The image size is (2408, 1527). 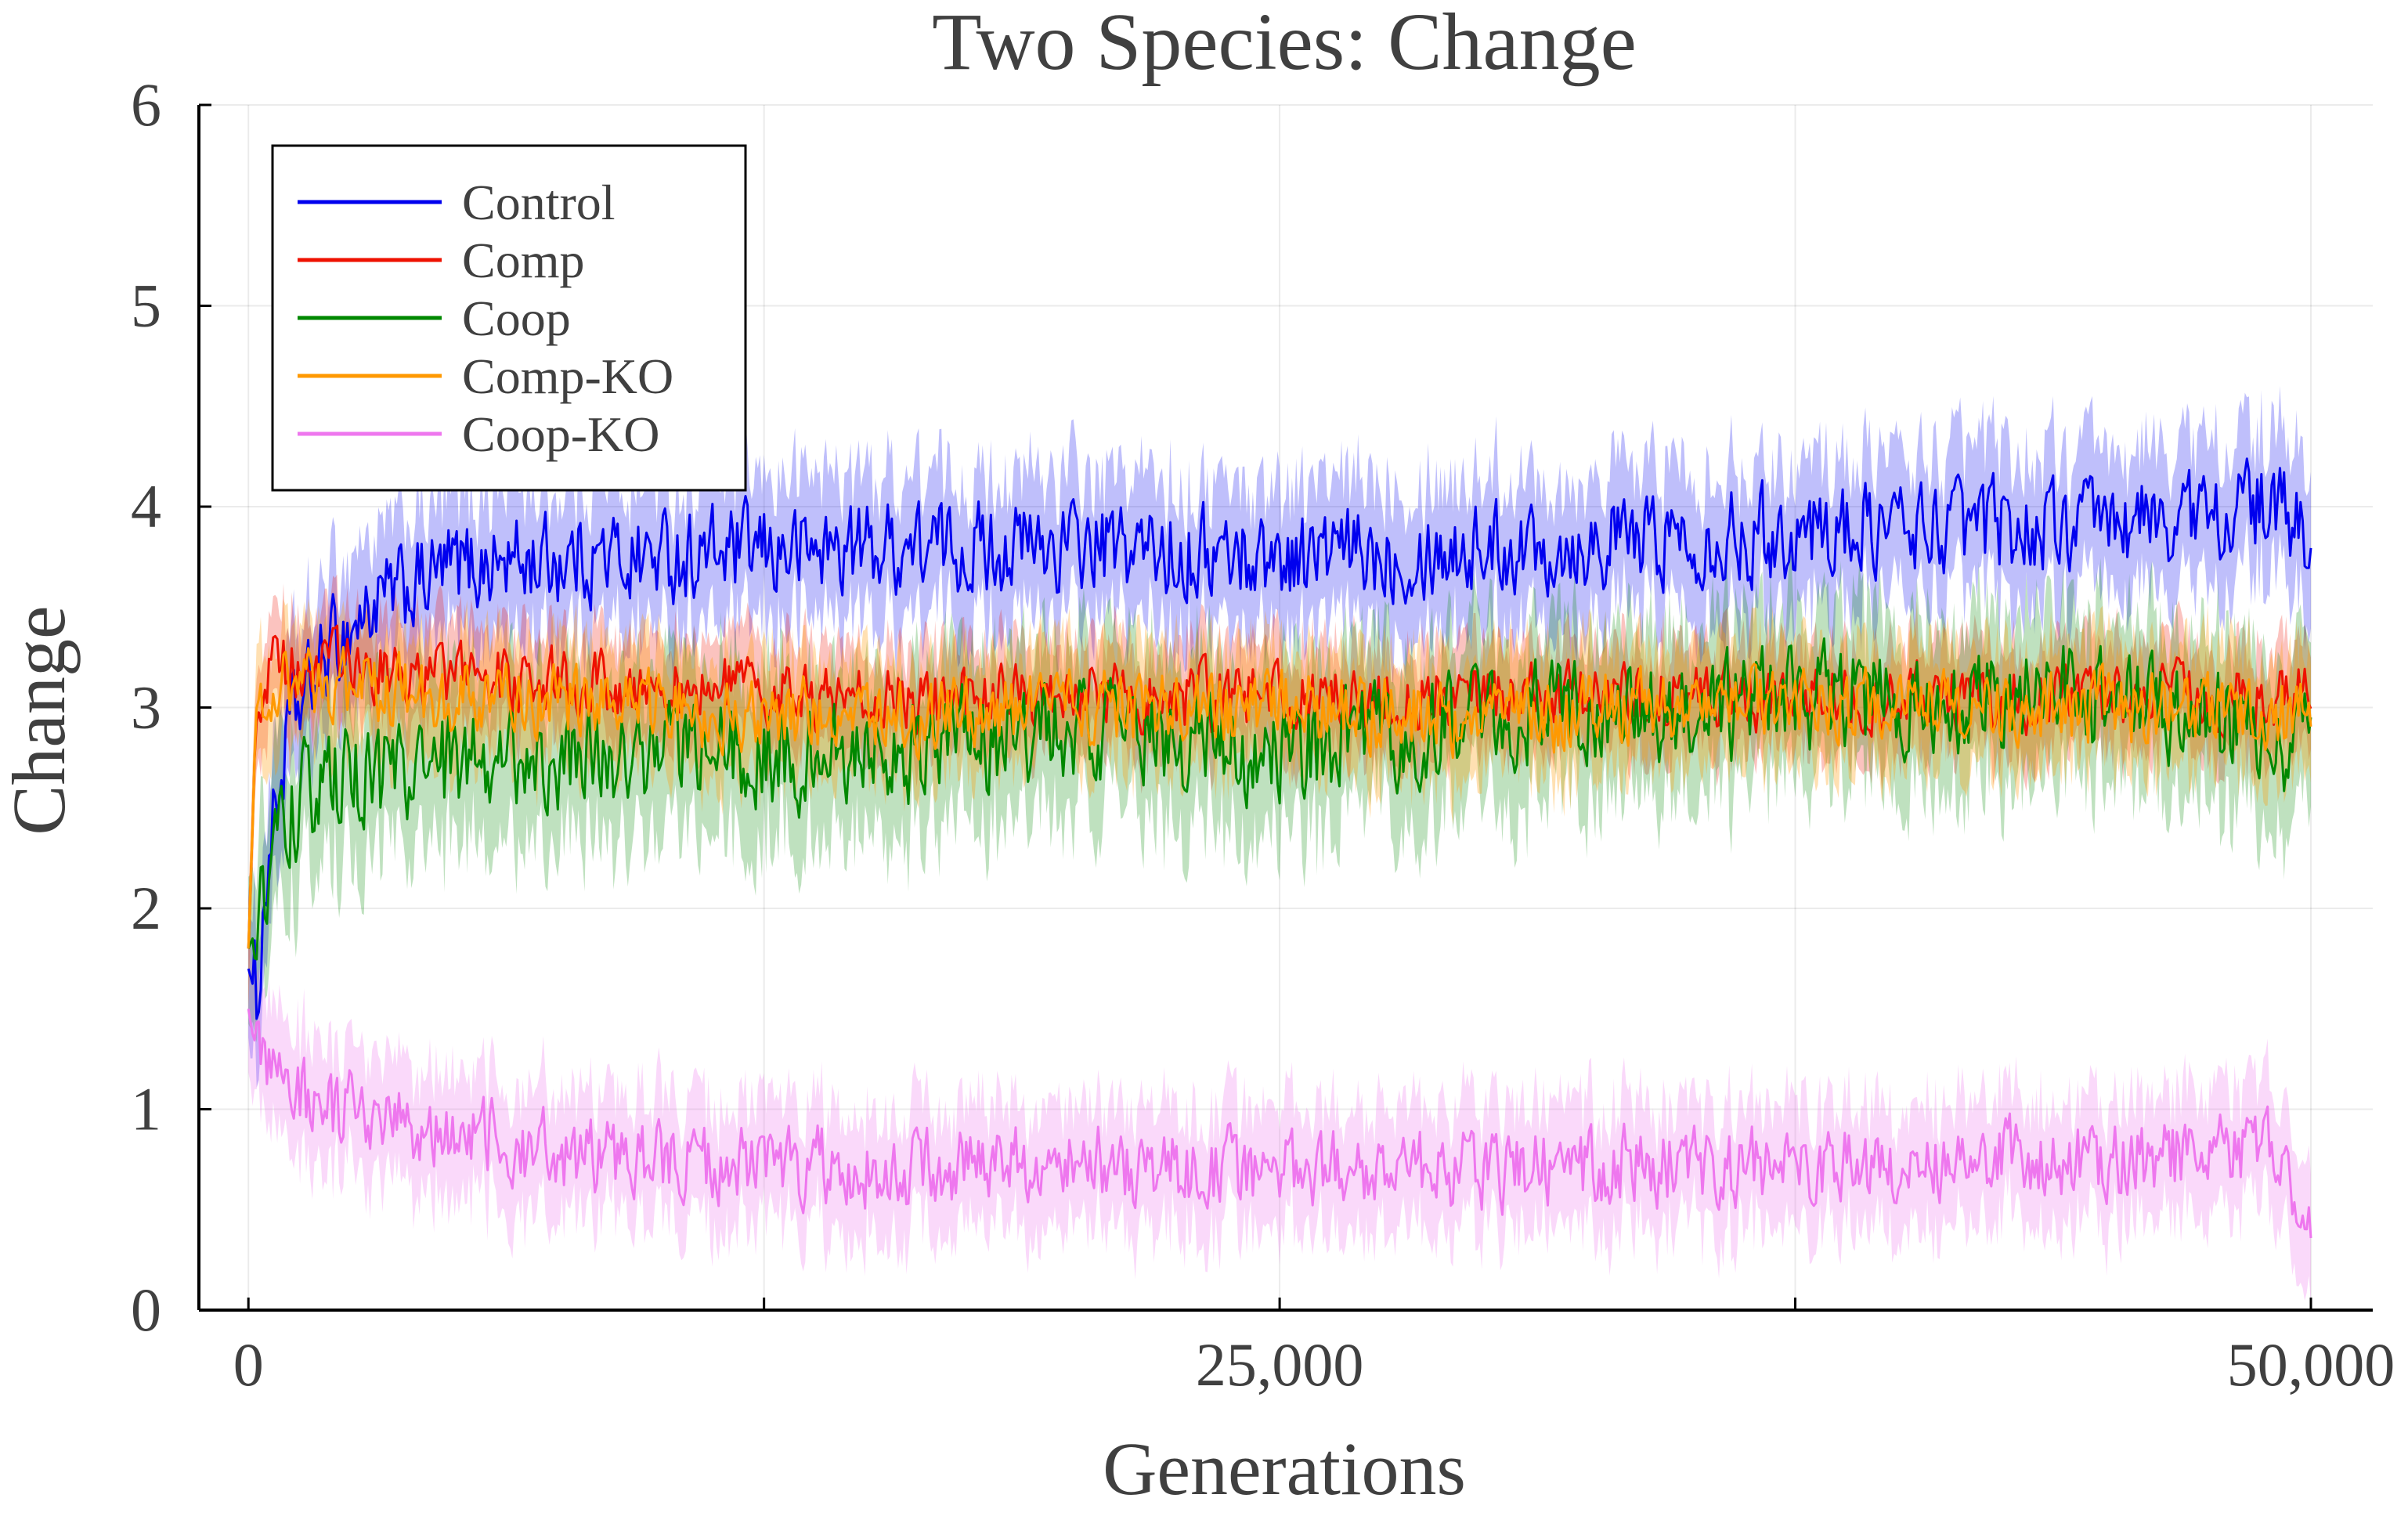 What do you see at coordinates (539, 203) in the screenshot?
I see `legend-entry: Control` at bounding box center [539, 203].